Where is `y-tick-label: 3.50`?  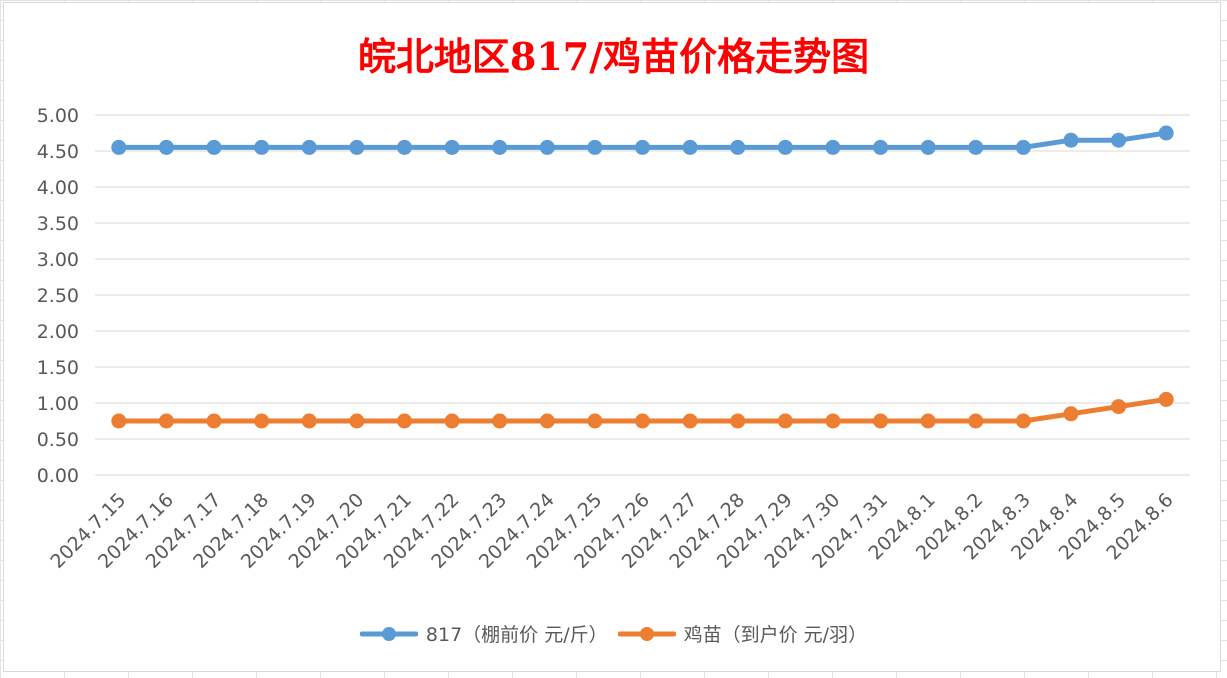
y-tick-label: 3.50 is located at coordinates (58, 224).